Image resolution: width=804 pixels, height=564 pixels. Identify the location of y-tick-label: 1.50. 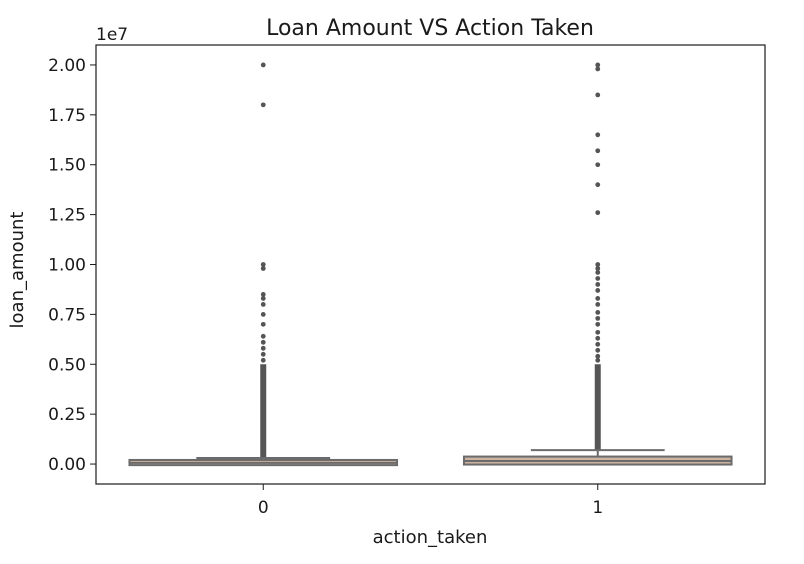
(67, 166).